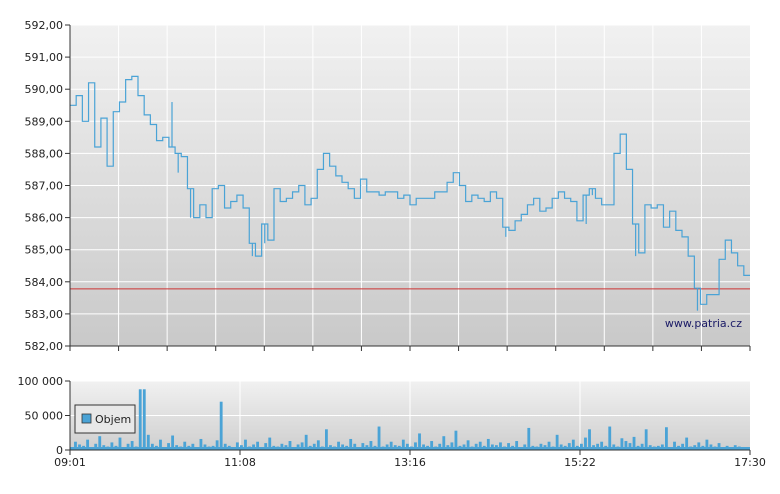 This screenshot has width=780, height=494. Describe the element at coordinates (410, 448) in the screenshot. I see `volume-base-strip` at that location.